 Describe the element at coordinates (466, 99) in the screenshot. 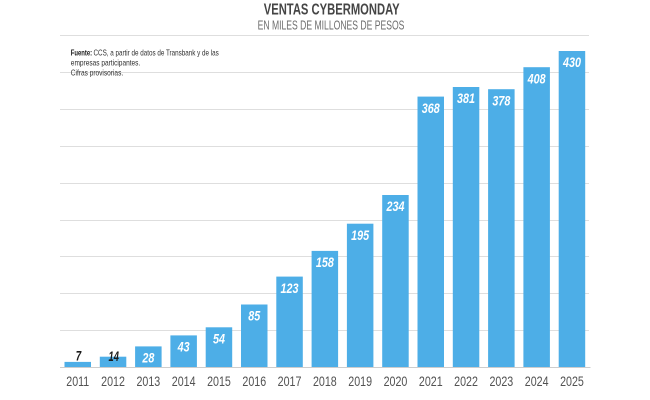

I see `svg-text: 381` at that location.